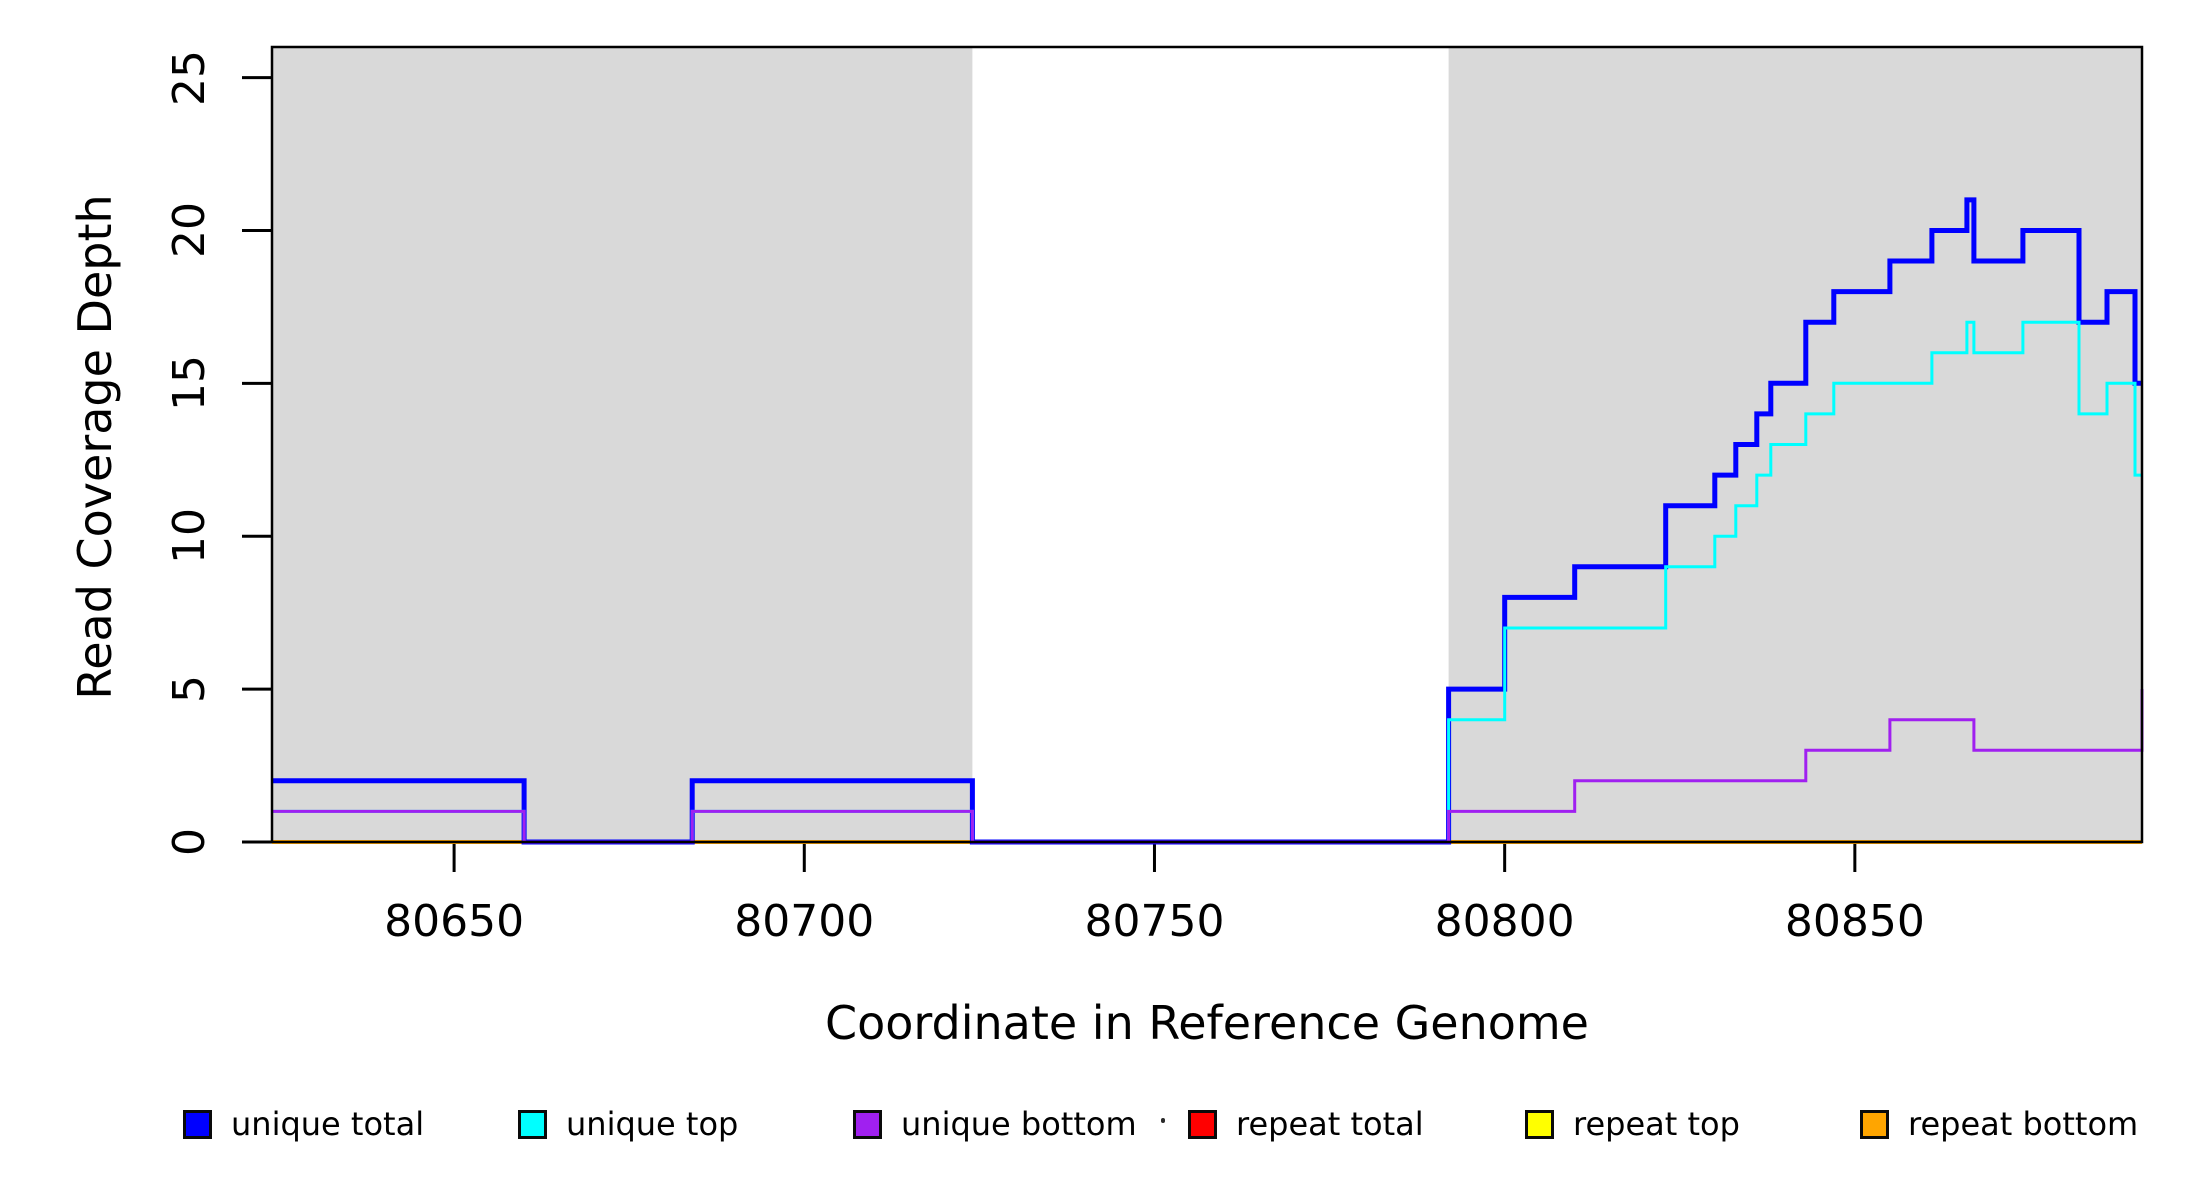 The image size is (2200, 1200). I want to click on y-tick-label: 20, so click(189, 230).